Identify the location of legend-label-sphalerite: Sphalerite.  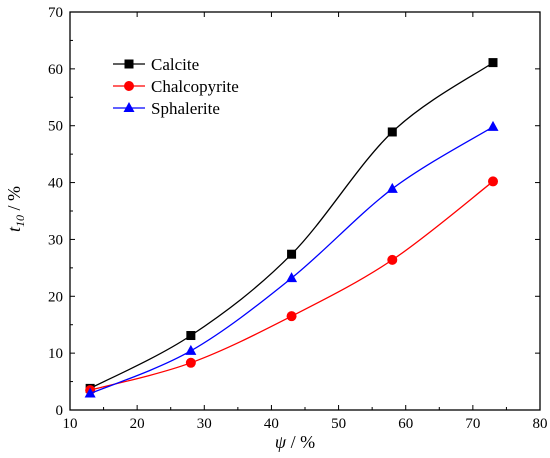
(185, 108).